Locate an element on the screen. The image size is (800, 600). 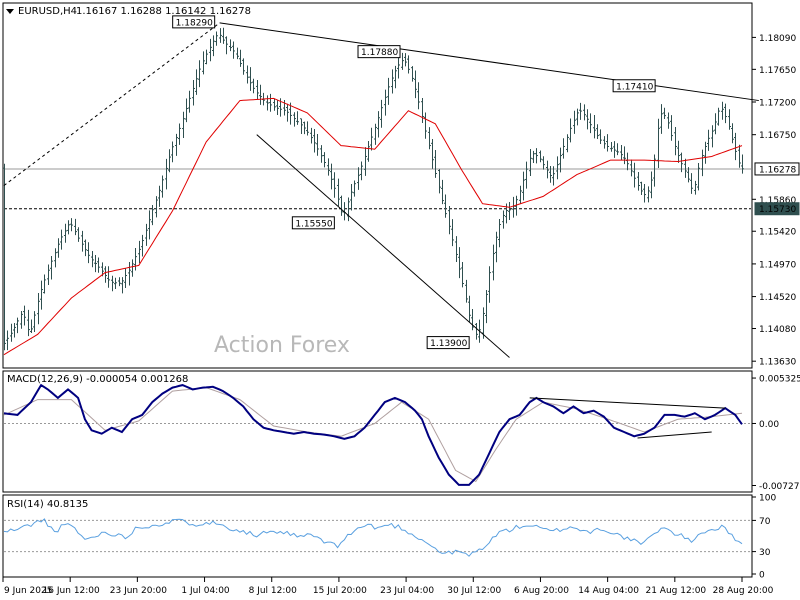
time-tick-label: 28 Aug 20:00 is located at coordinates (743, 591).